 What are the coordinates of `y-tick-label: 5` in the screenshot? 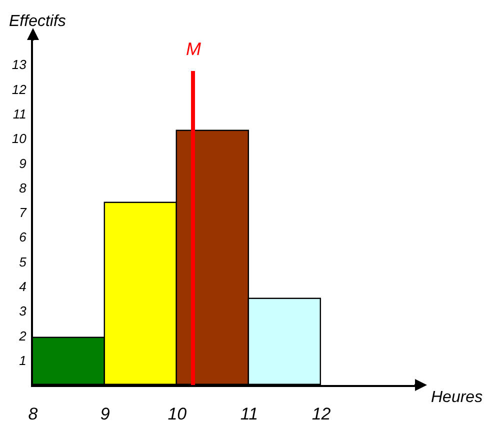 It's located at (23, 262).